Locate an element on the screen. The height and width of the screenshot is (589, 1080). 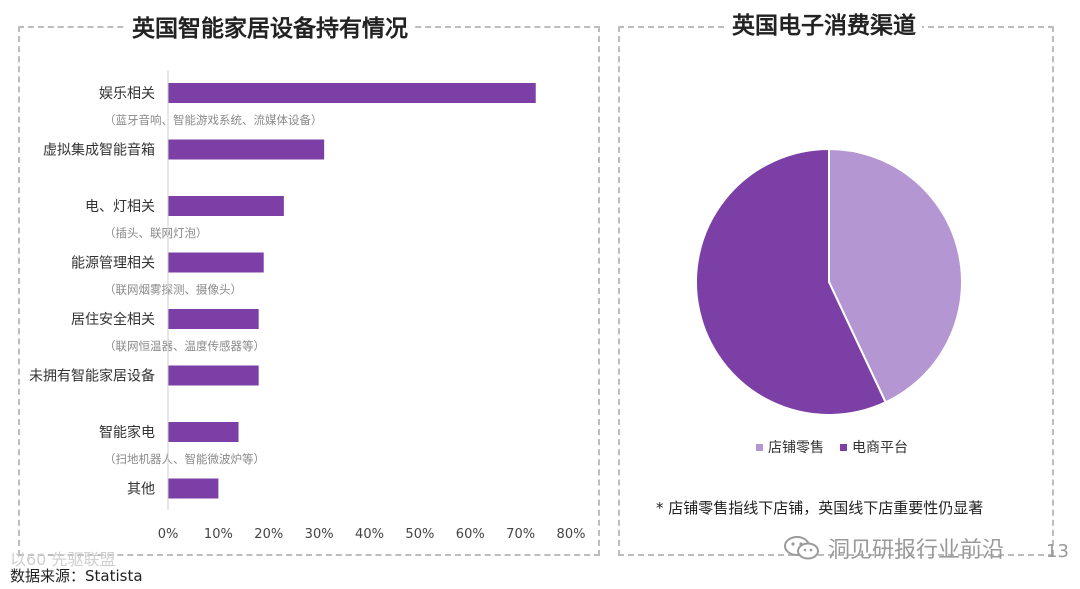
category-sublabel-2: （插头、联网灯泡） is located at coordinates (156, 233).